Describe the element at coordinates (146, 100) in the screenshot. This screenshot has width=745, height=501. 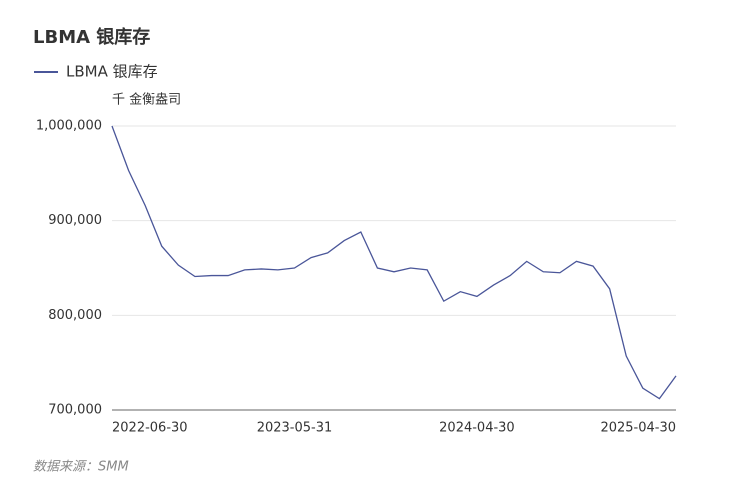
I see `y-axis-unit: 千 金衡盎司` at that location.